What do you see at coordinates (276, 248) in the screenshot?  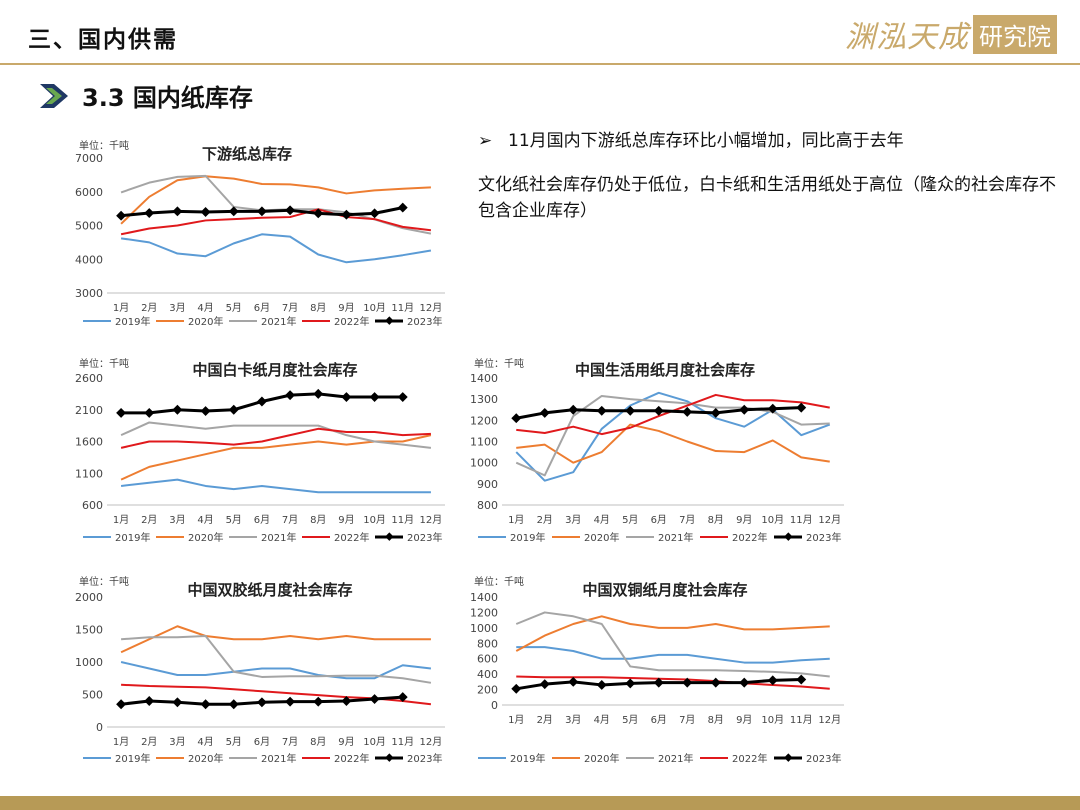 I see `series-line-2019年` at bounding box center [276, 248].